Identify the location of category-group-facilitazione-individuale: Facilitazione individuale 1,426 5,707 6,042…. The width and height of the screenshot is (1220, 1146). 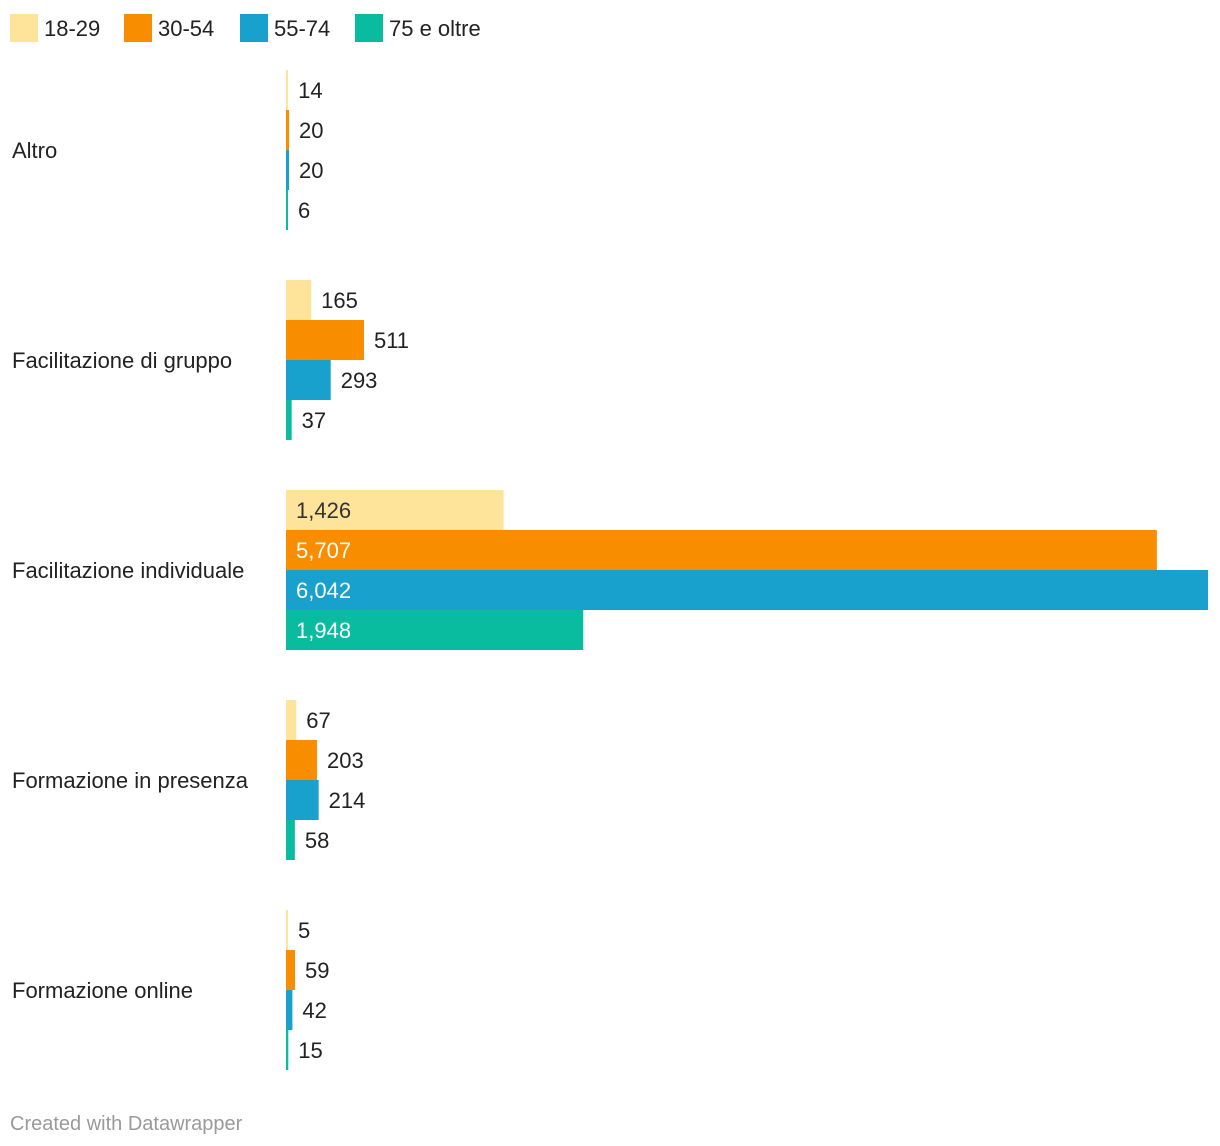
(610, 570).